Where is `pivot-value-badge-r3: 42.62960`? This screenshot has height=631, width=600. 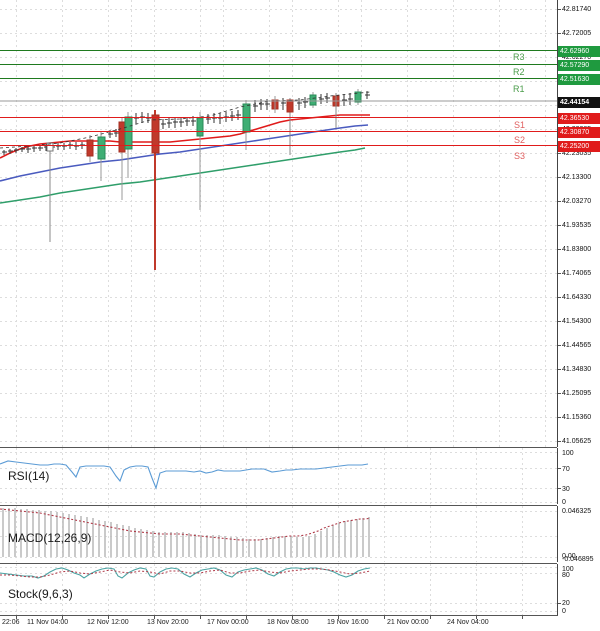 pivot-value-badge-r3: 42.62960 is located at coordinates (579, 51).